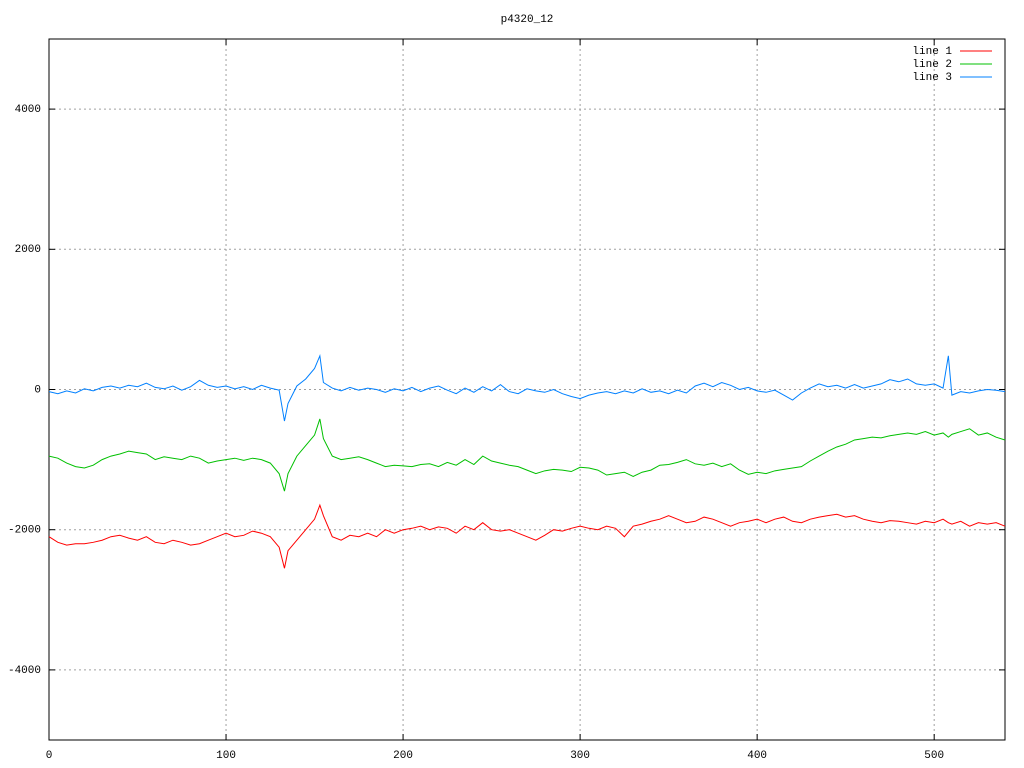 The width and height of the screenshot is (1024, 768). Describe the element at coordinates (403, 756) in the screenshot. I see `x-tick-label: 200` at that location.